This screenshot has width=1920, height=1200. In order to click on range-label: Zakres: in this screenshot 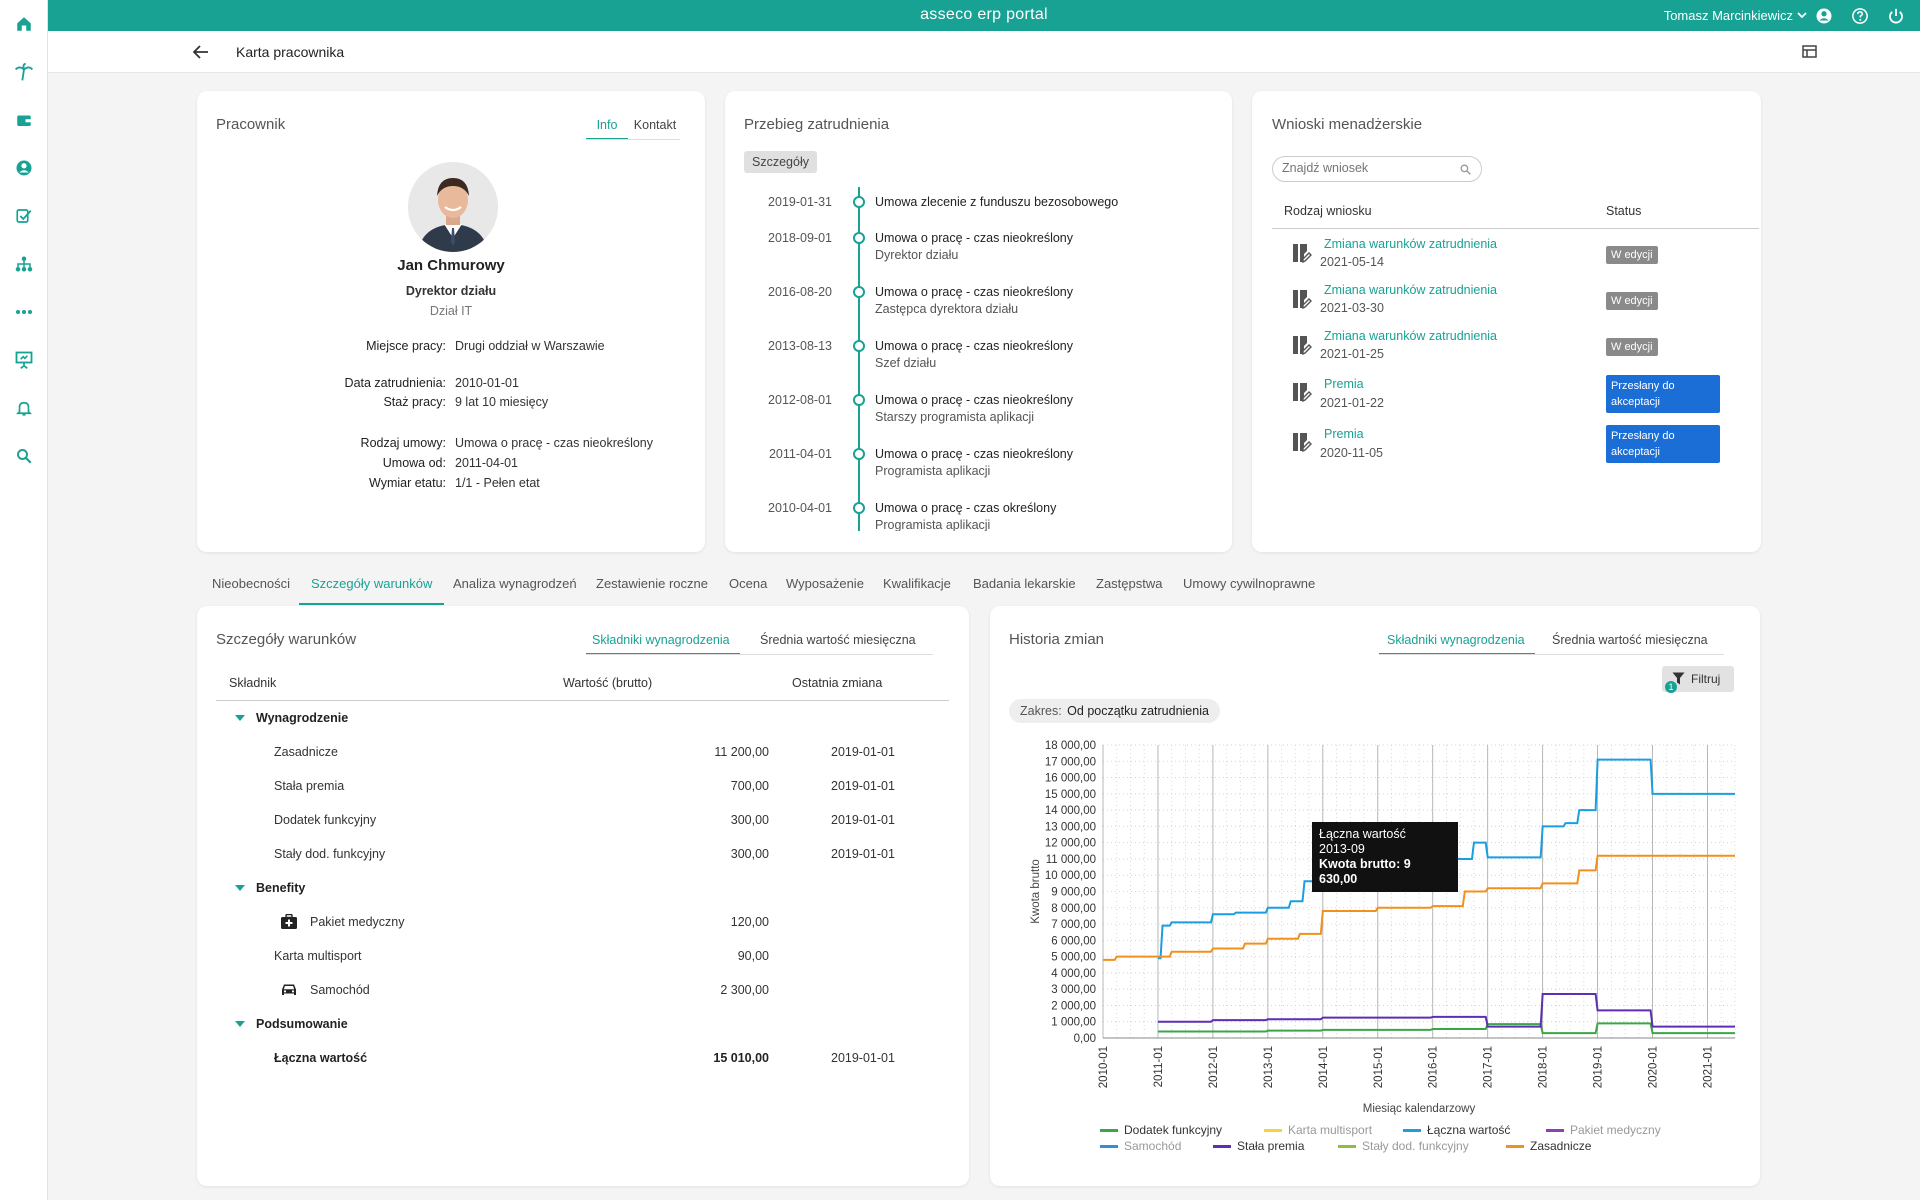, I will do `click(1041, 711)`.